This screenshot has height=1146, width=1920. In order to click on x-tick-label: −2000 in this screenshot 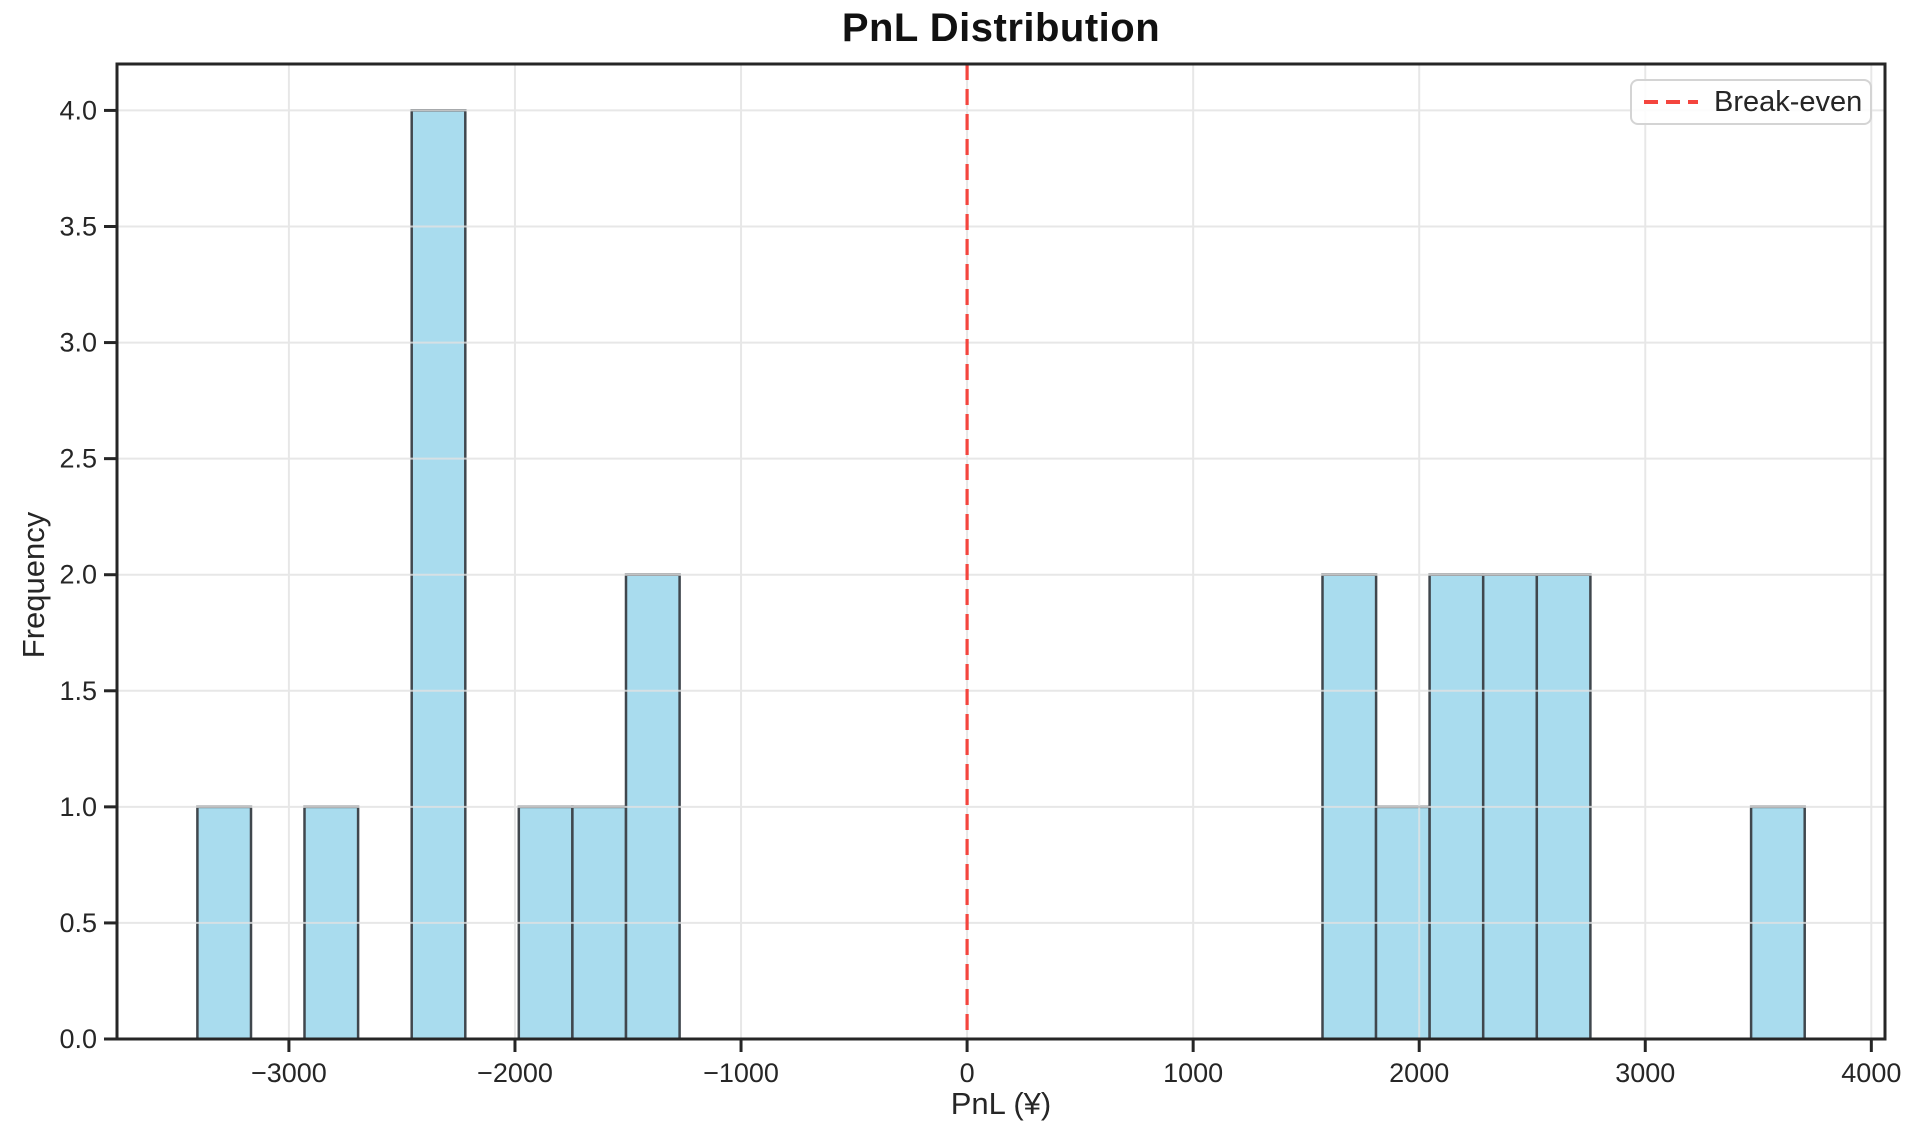, I will do `click(515, 1073)`.